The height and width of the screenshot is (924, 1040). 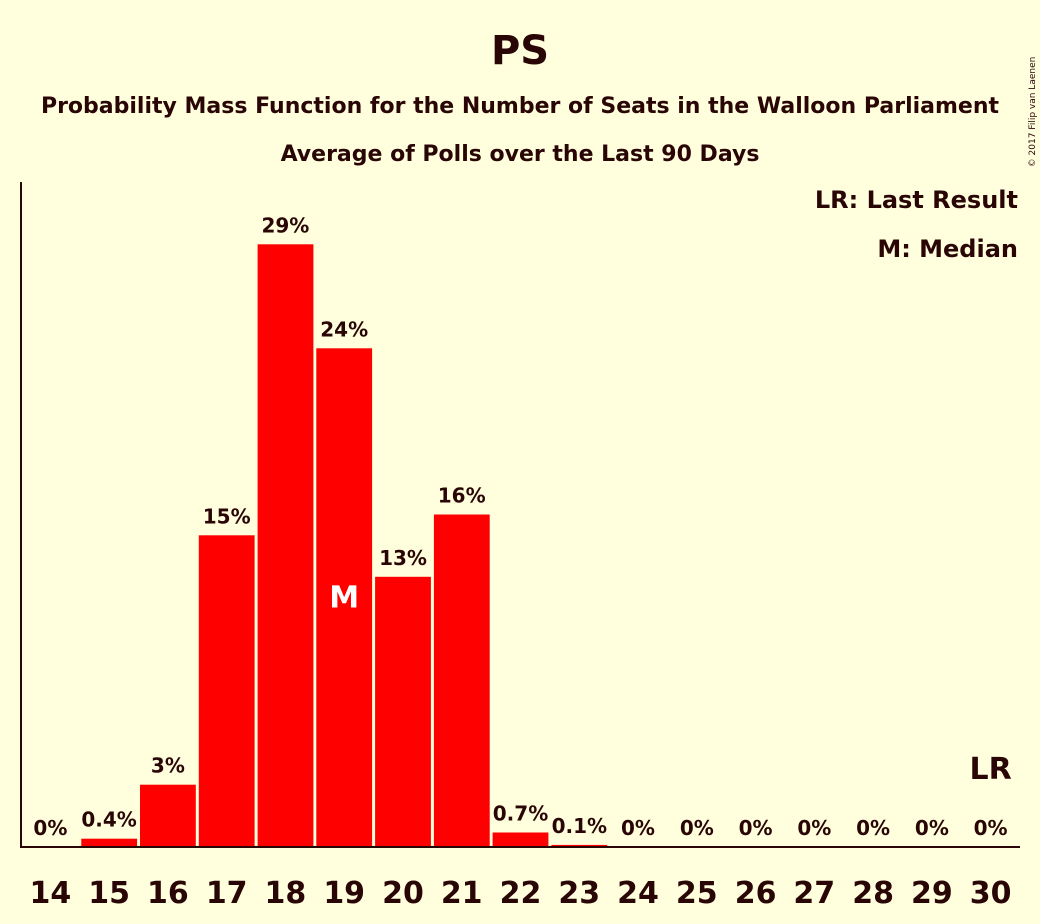 What do you see at coordinates (697, 828) in the screenshot?
I see `bar-label-25: 0%` at bounding box center [697, 828].